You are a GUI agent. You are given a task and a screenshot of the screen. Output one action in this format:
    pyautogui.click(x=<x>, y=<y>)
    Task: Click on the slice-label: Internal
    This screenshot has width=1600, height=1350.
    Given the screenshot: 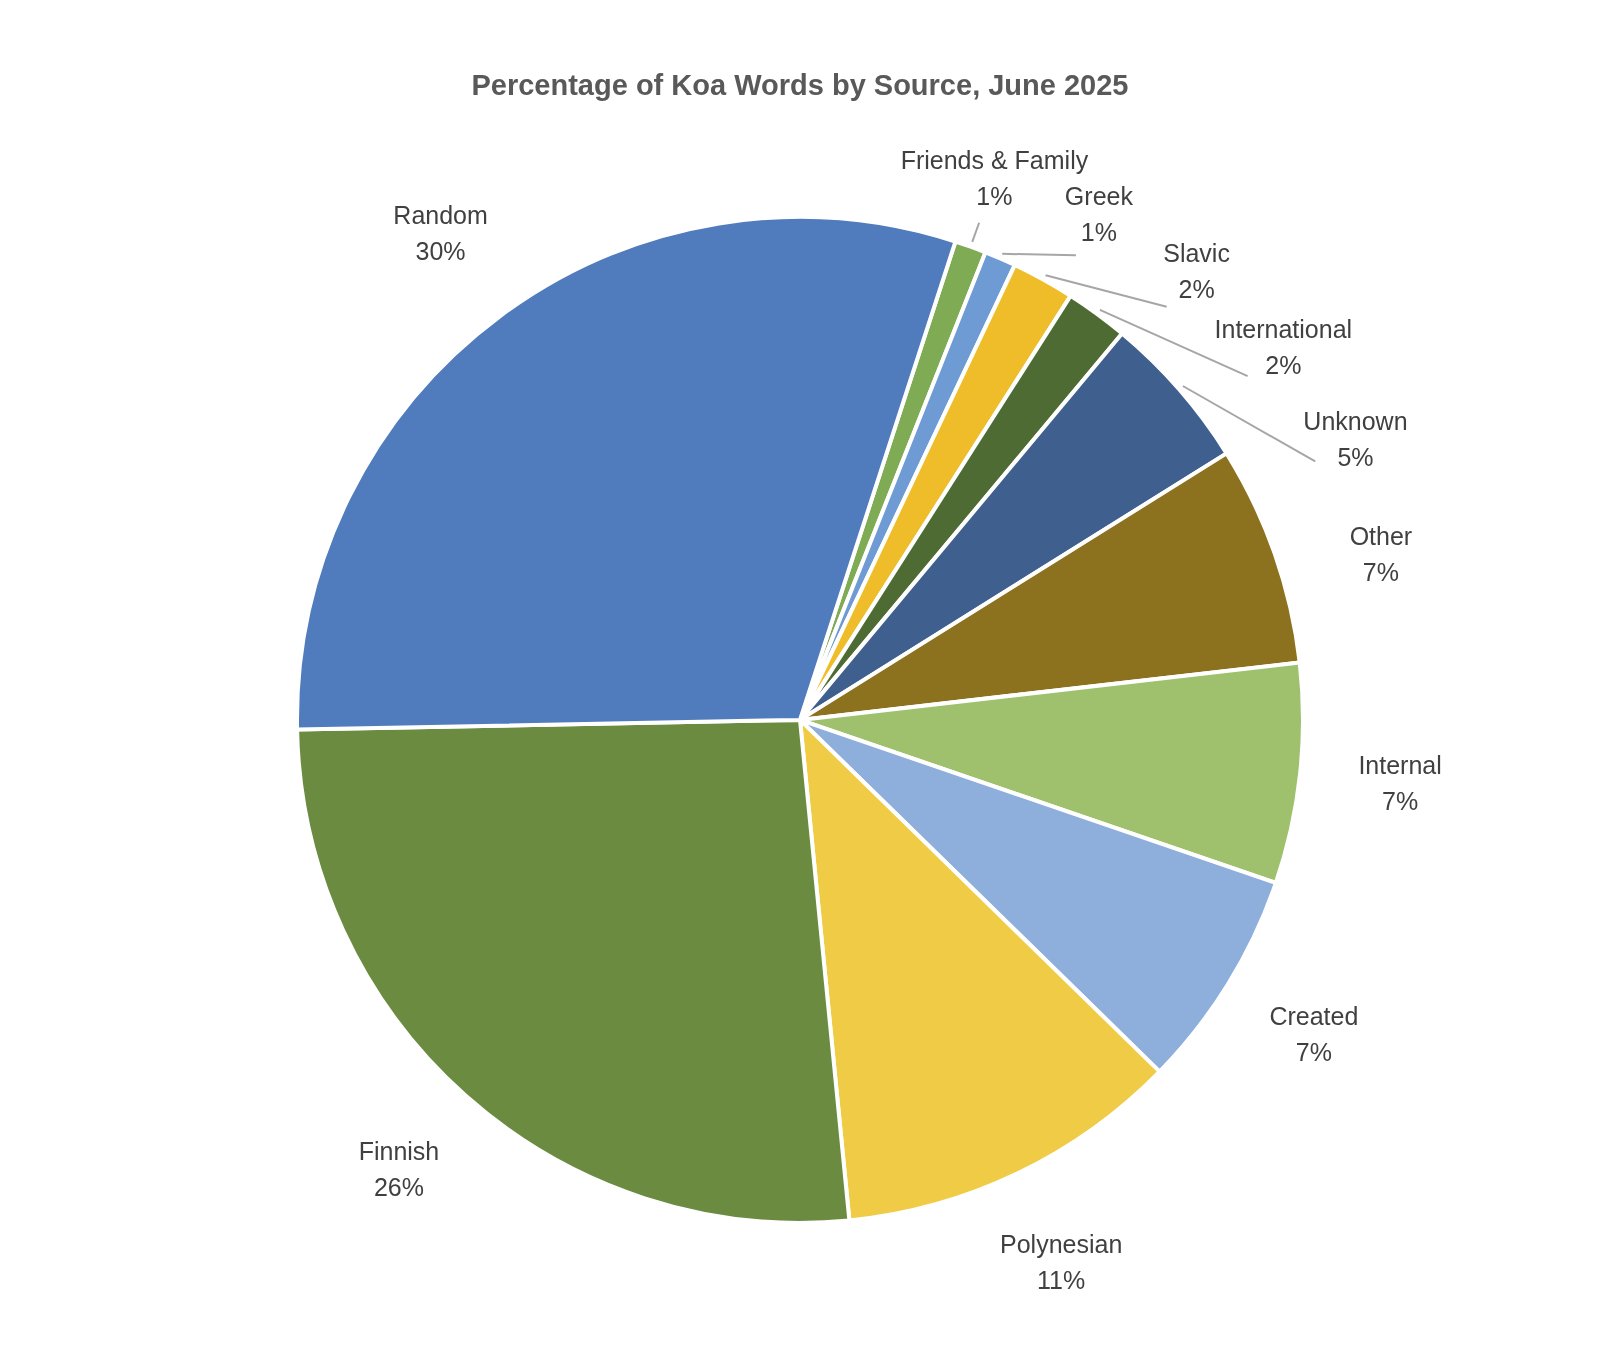 What is the action you would take?
    pyautogui.click(x=1400, y=764)
    